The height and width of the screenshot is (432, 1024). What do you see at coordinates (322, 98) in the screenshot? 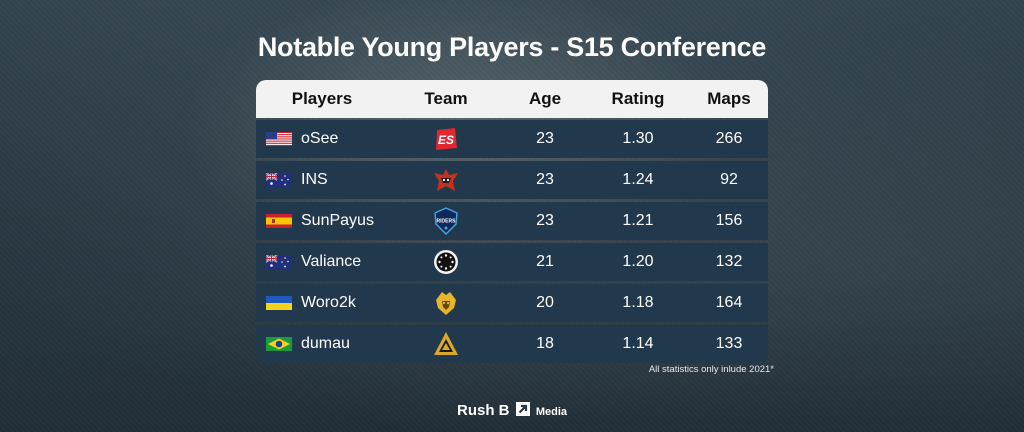
I see `header-players: Players` at bounding box center [322, 98].